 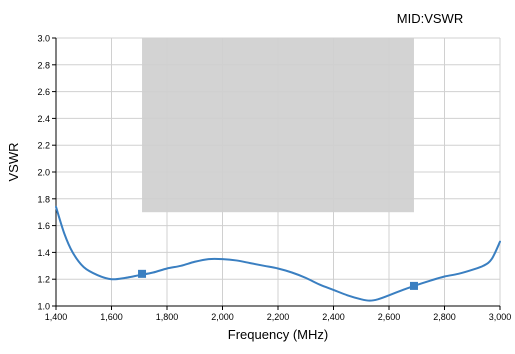 I want to click on y-tick-label: 1.8, so click(x=43, y=199).